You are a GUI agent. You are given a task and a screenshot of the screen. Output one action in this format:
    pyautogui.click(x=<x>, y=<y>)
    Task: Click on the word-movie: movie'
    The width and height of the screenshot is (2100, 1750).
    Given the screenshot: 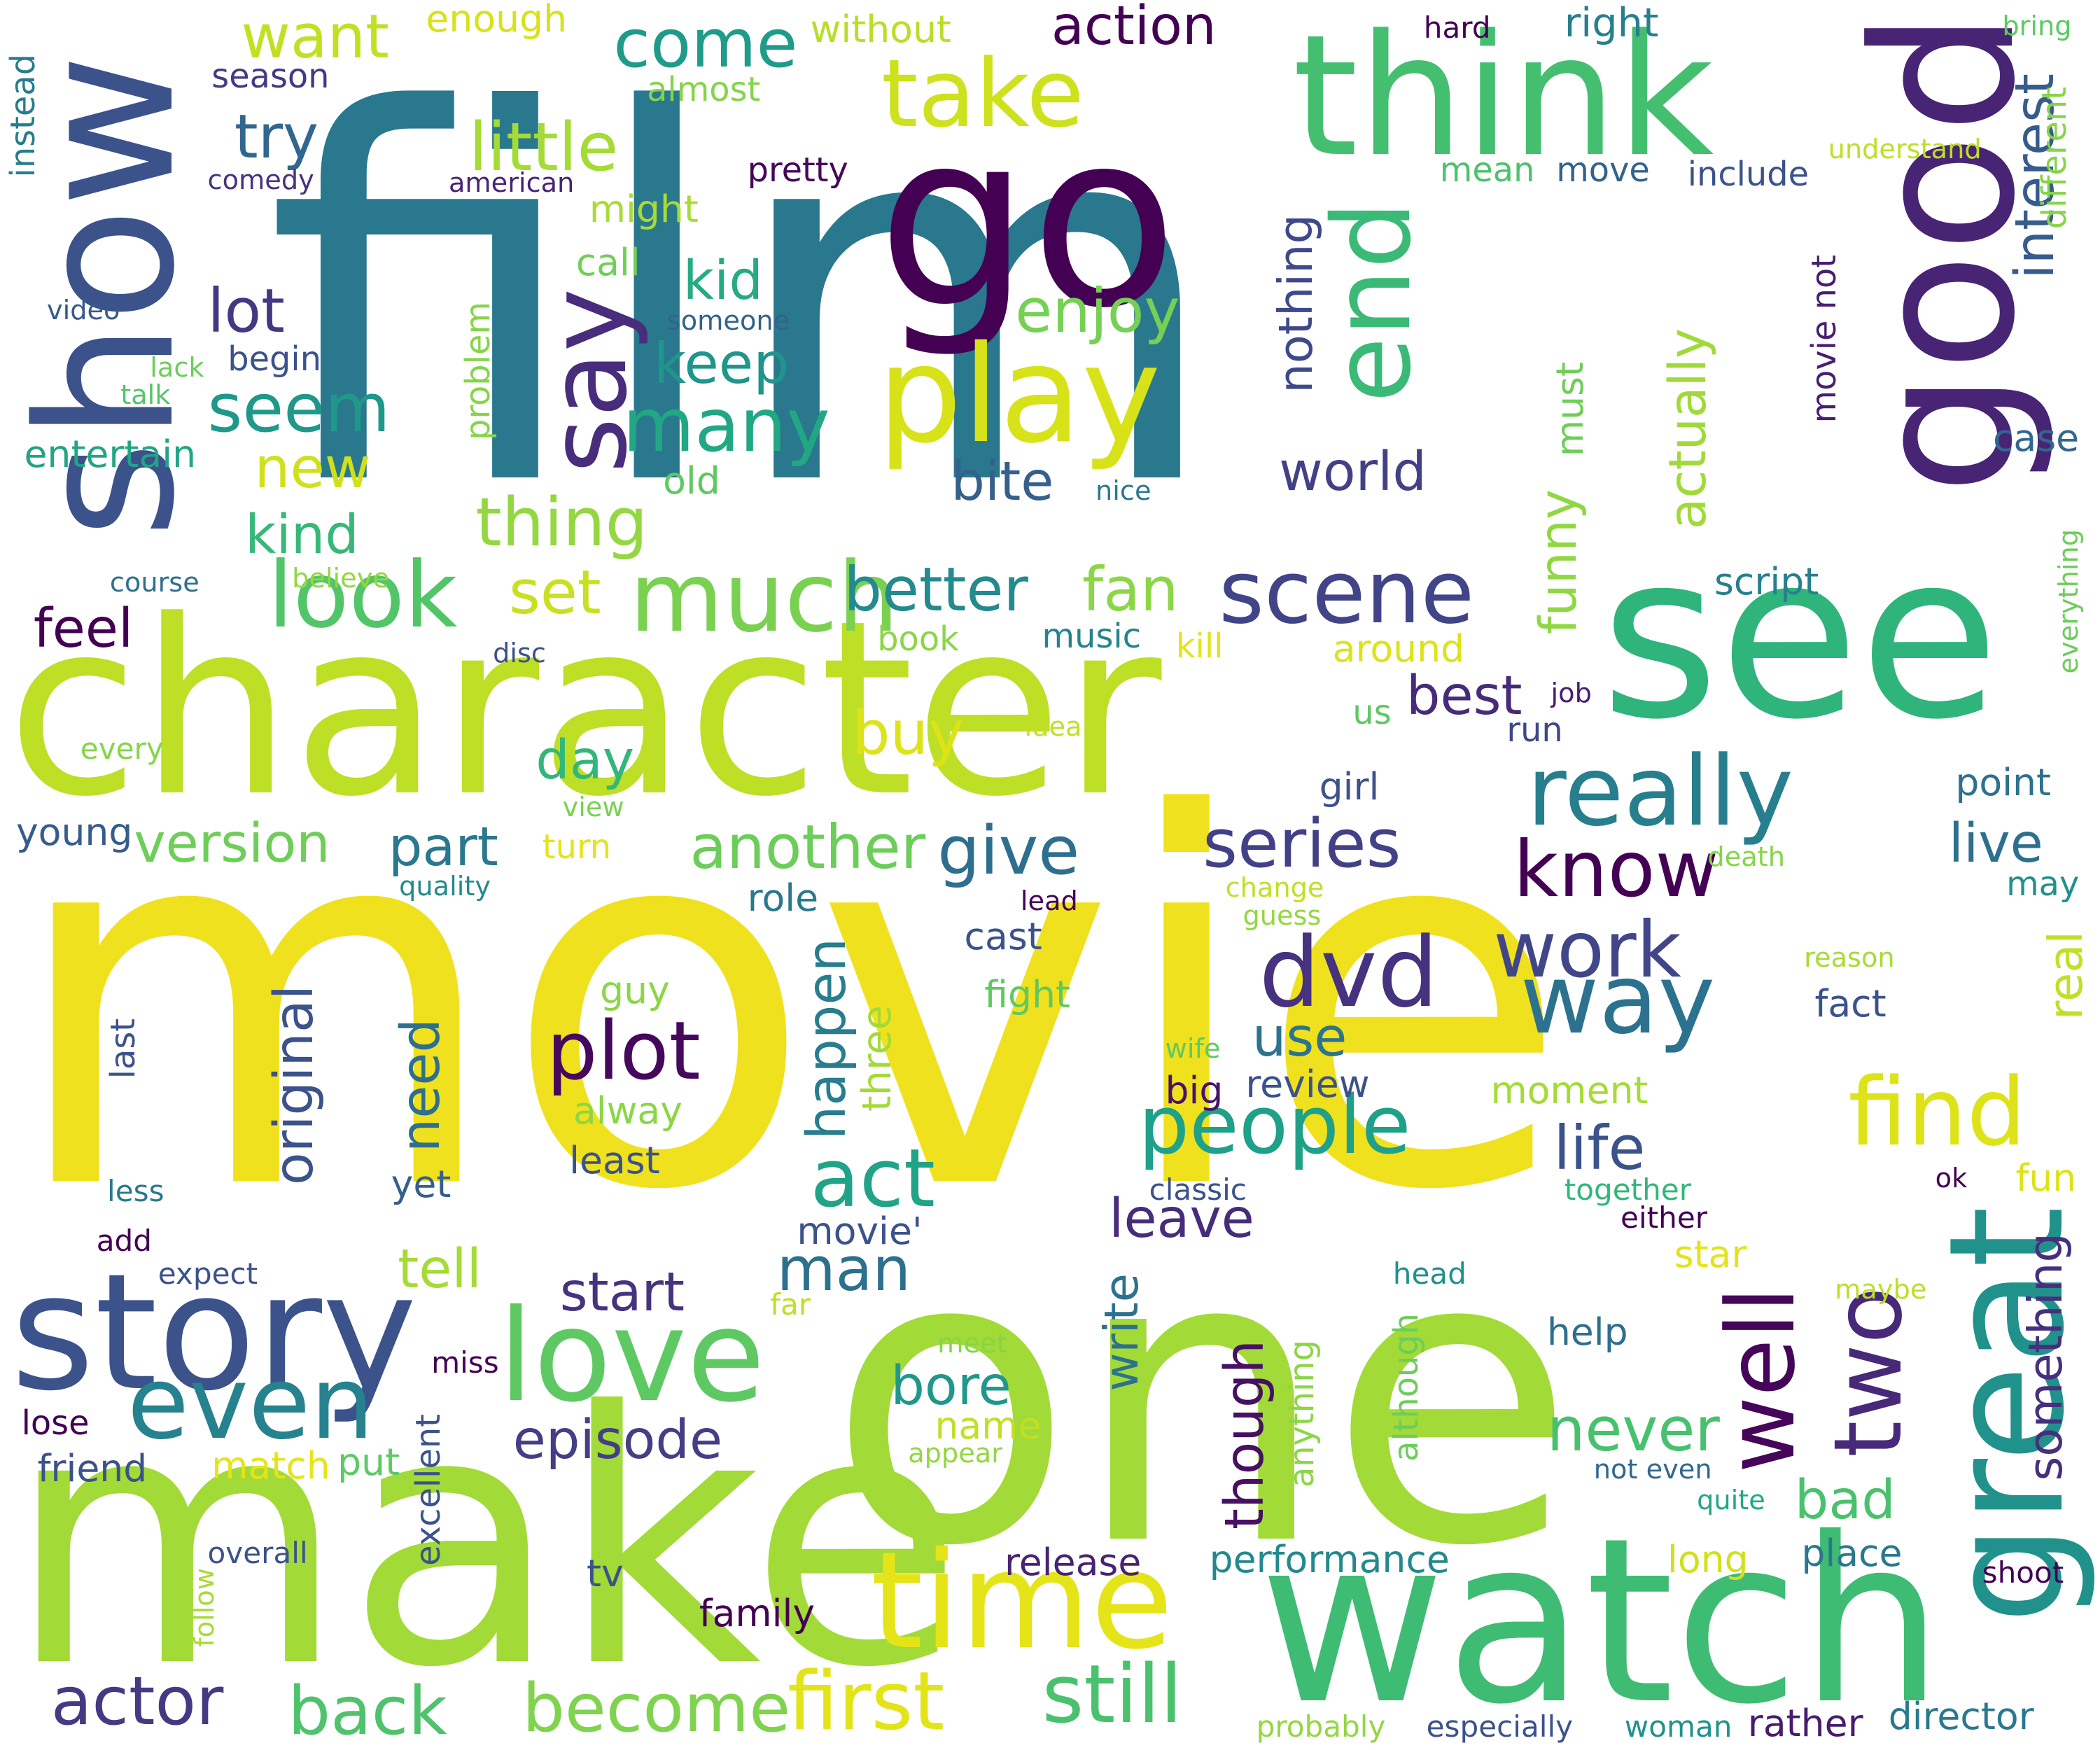 What is the action you would take?
    pyautogui.click(x=860, y=1231)
    